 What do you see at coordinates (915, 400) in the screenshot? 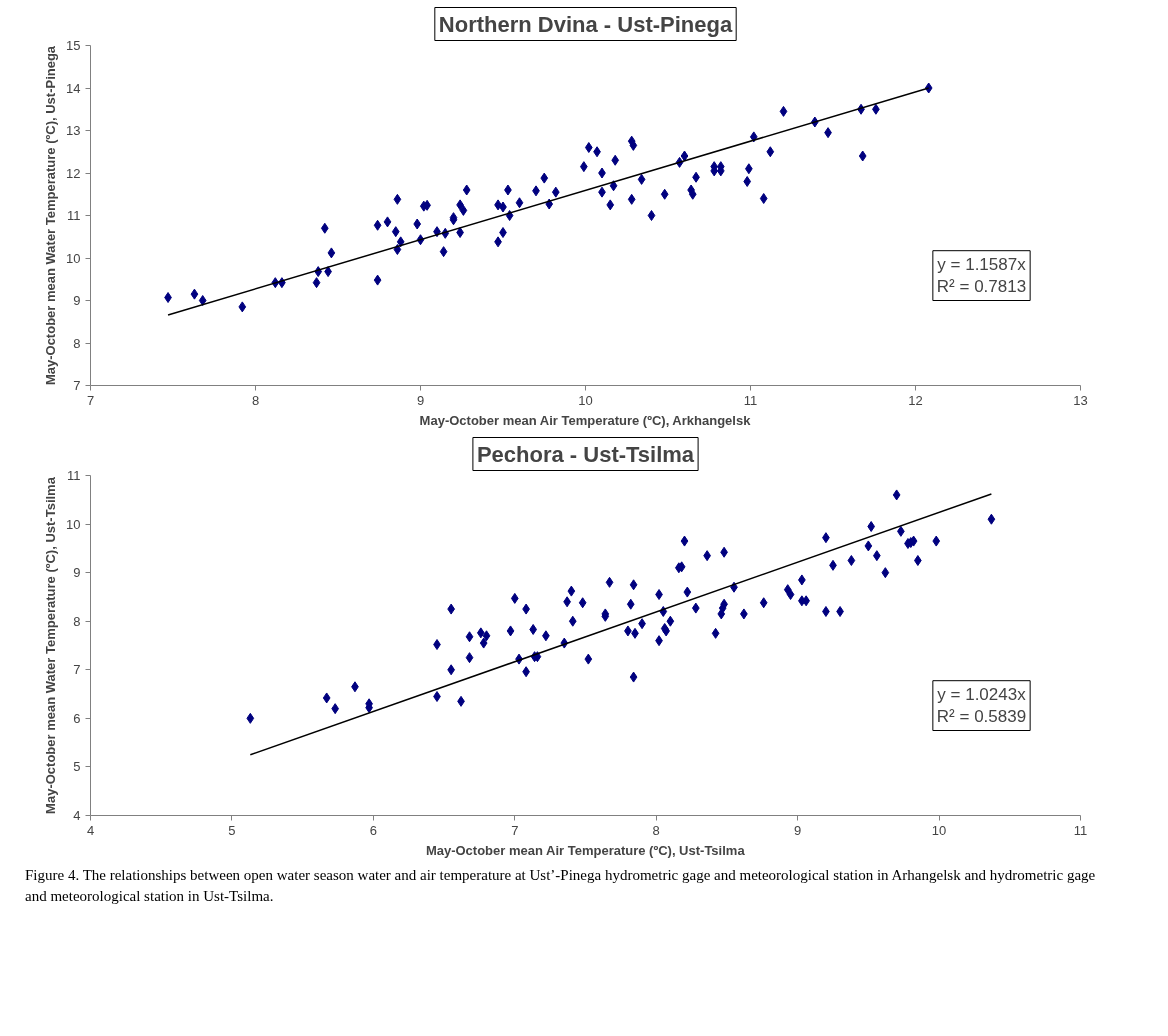
I see `x-tick-label: 12` at bounding box center [915, 400].